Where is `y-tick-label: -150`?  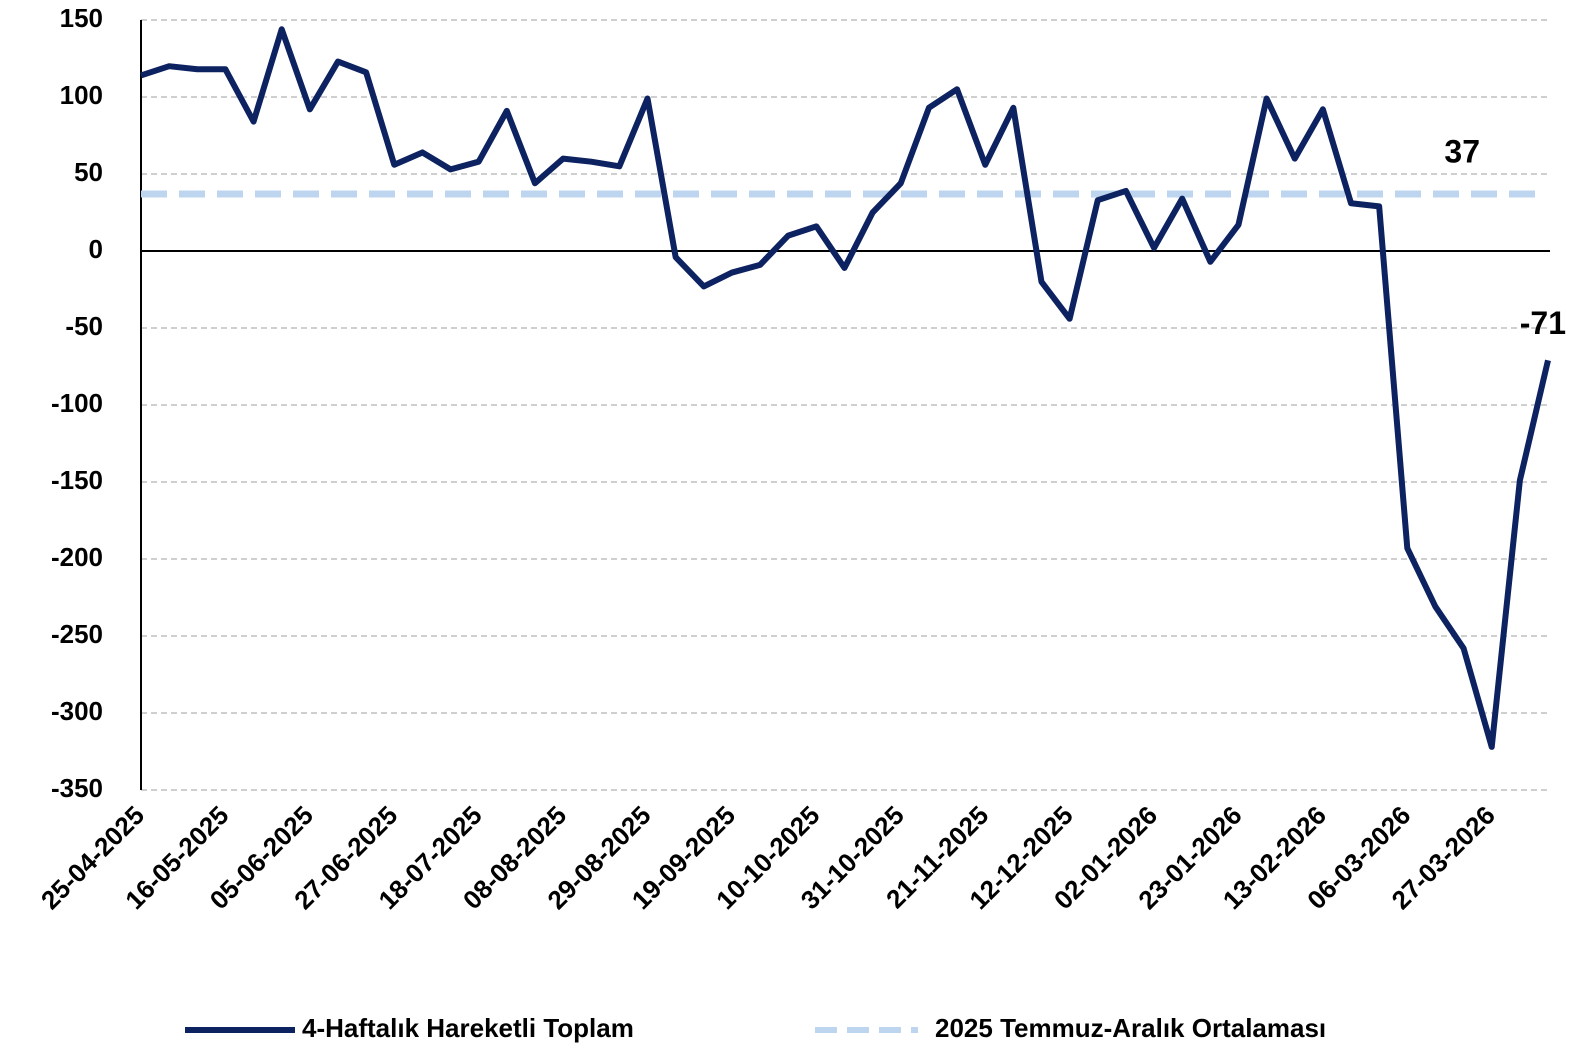 y-tick-label: -150 is located at coordinates (77, 480).